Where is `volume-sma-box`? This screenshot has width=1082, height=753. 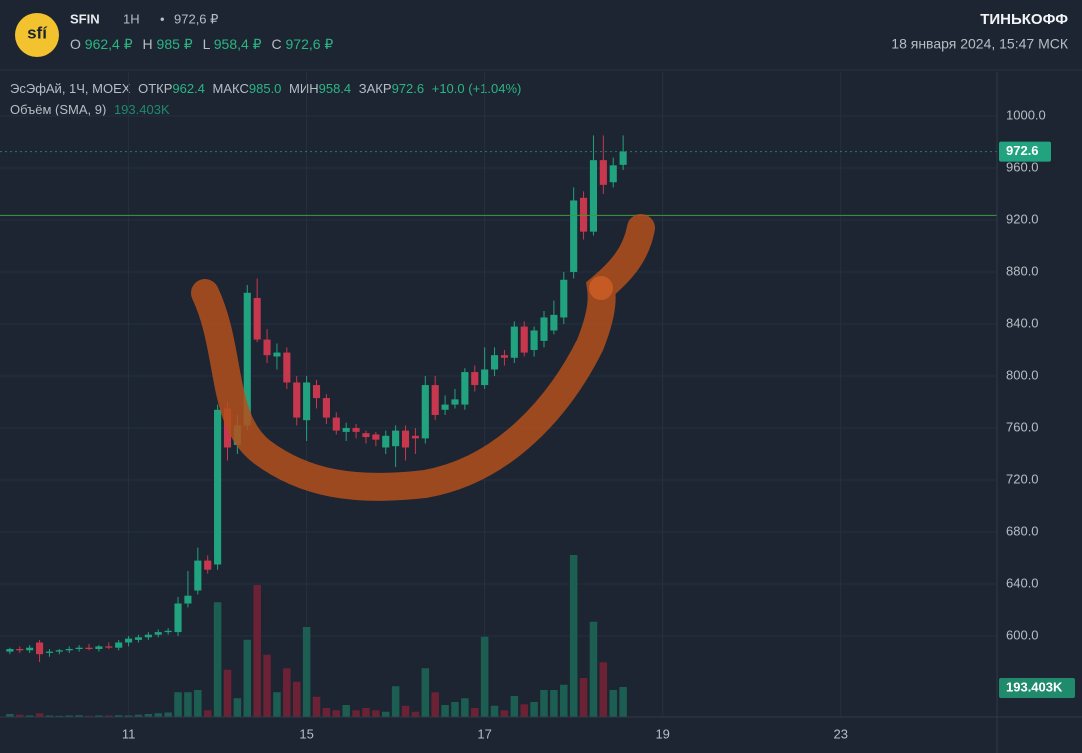 volume-sma-box is located at coordinates (1037, 687).